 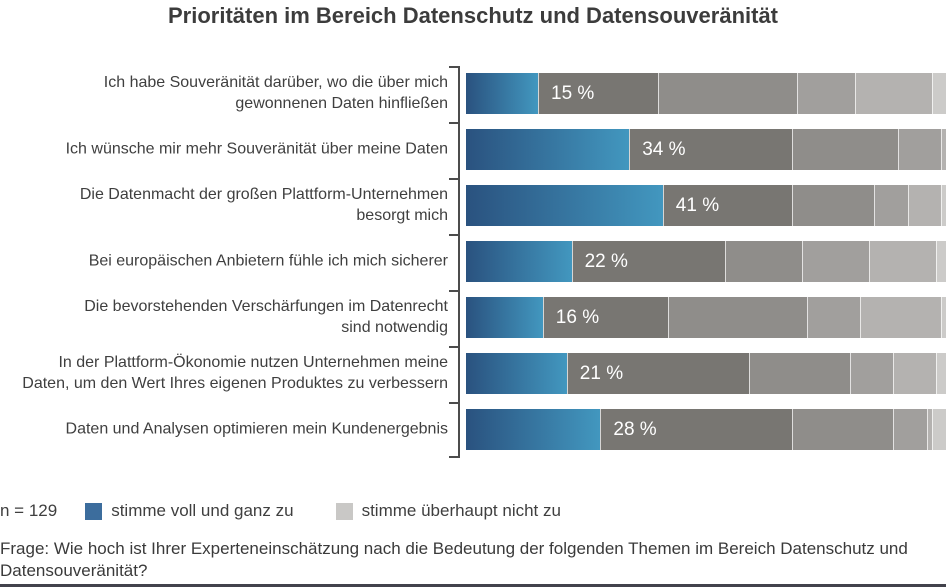 I want to click on legend-swatch-agree, so click(x=94, y=511).